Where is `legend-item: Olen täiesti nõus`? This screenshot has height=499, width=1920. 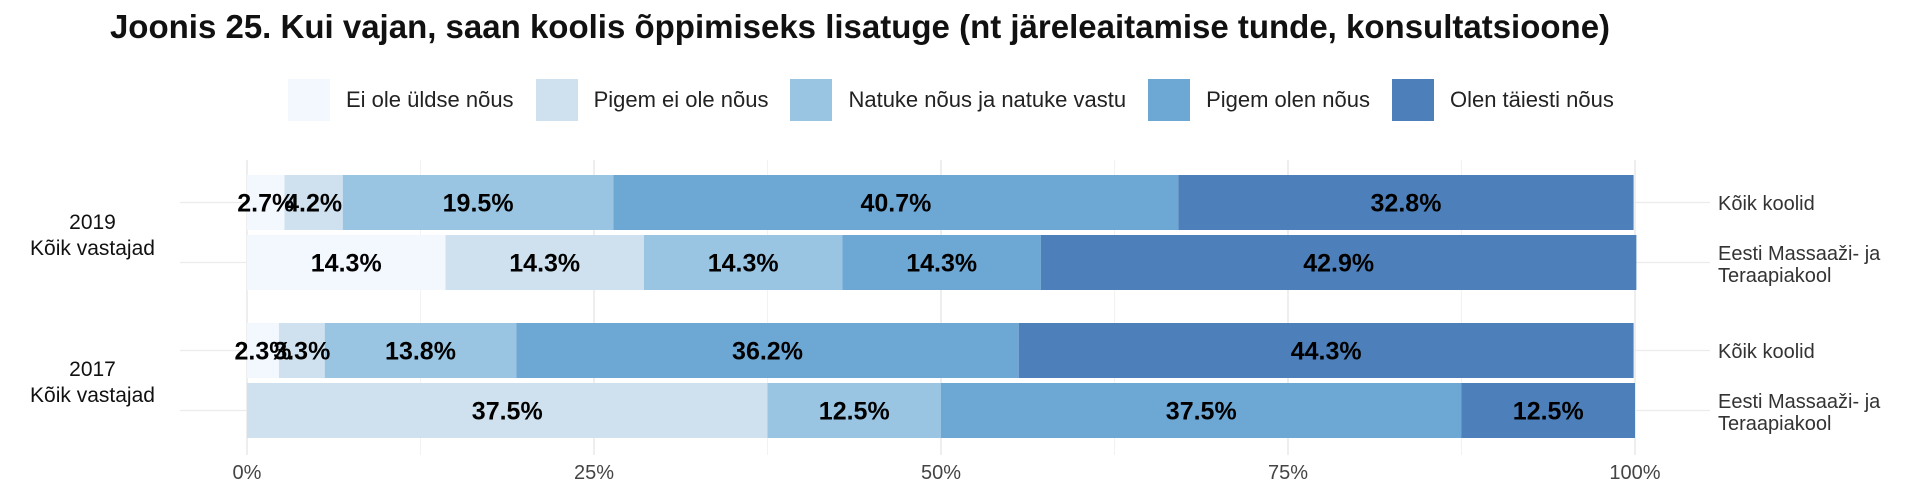 legend-item: Olen täiesti nõus is located at coordinates (1502, 100).